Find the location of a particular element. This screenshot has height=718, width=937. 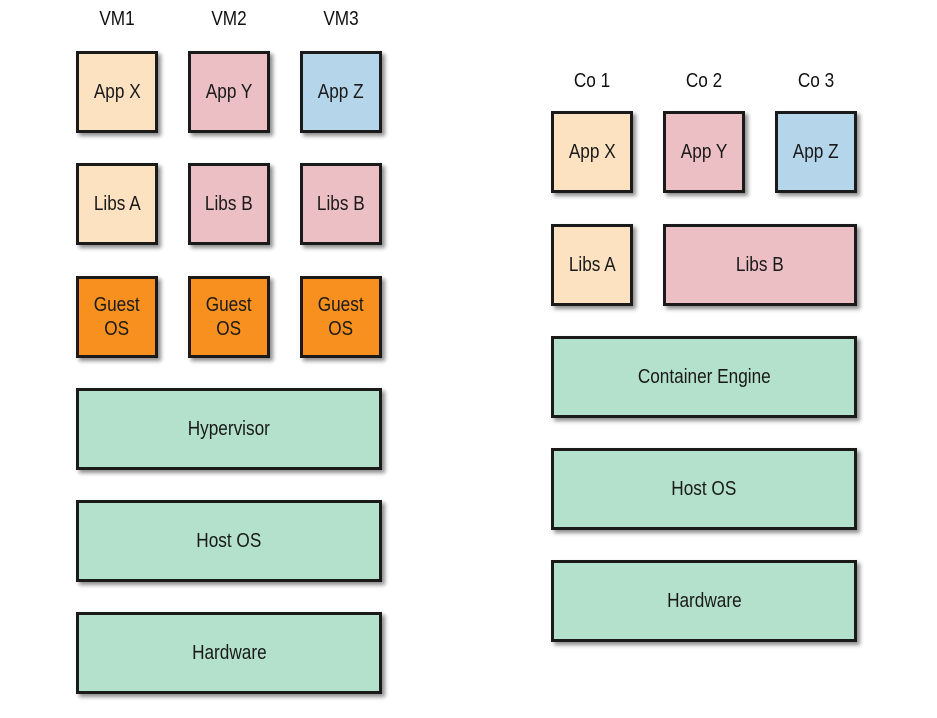

vm3-app-label: App Z is located at coordinates (341, 92).